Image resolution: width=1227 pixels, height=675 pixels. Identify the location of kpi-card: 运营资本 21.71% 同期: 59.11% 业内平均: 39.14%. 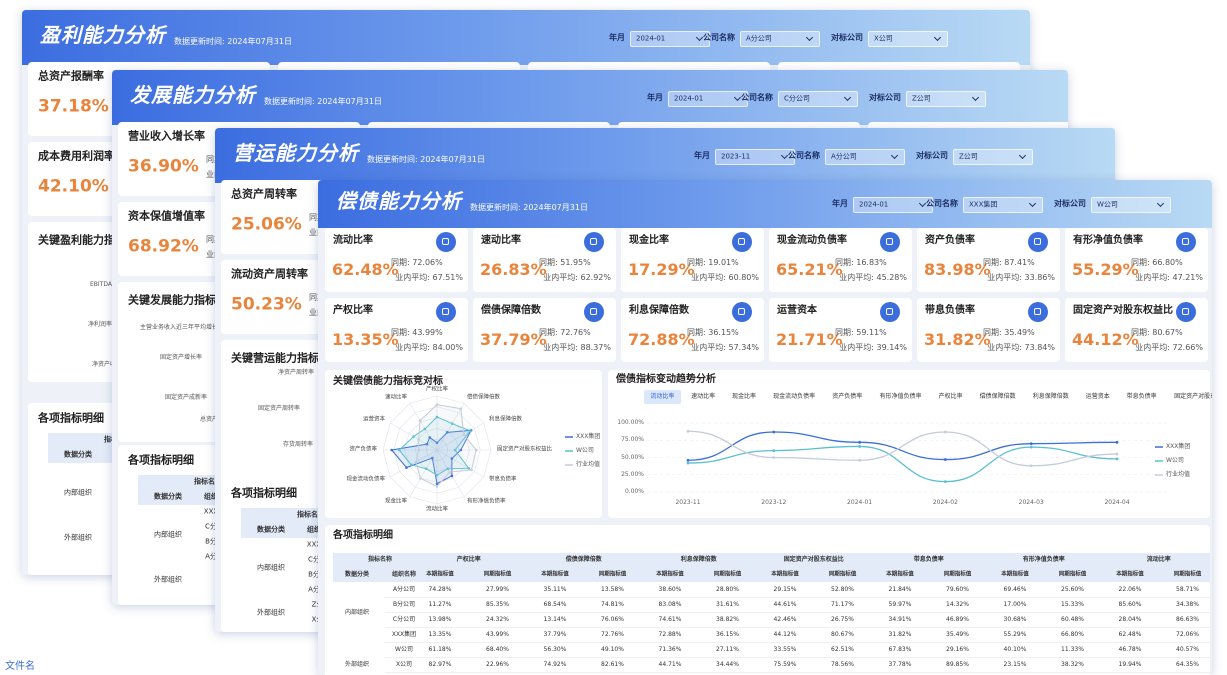
(840, 330).